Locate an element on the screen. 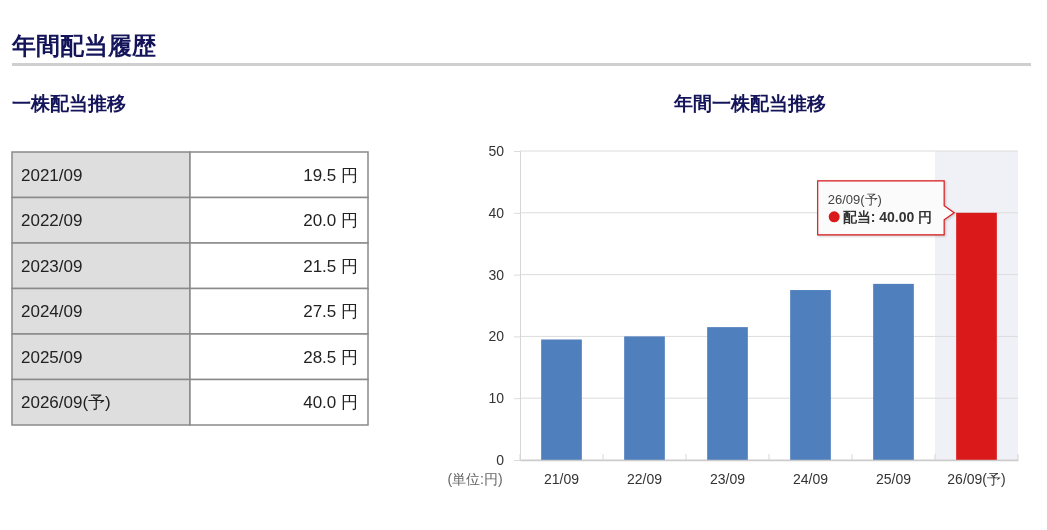 This screenshot has width=1047, height=530. annotation: 配当: 40.00 円 is located at coordinates (887, 216).